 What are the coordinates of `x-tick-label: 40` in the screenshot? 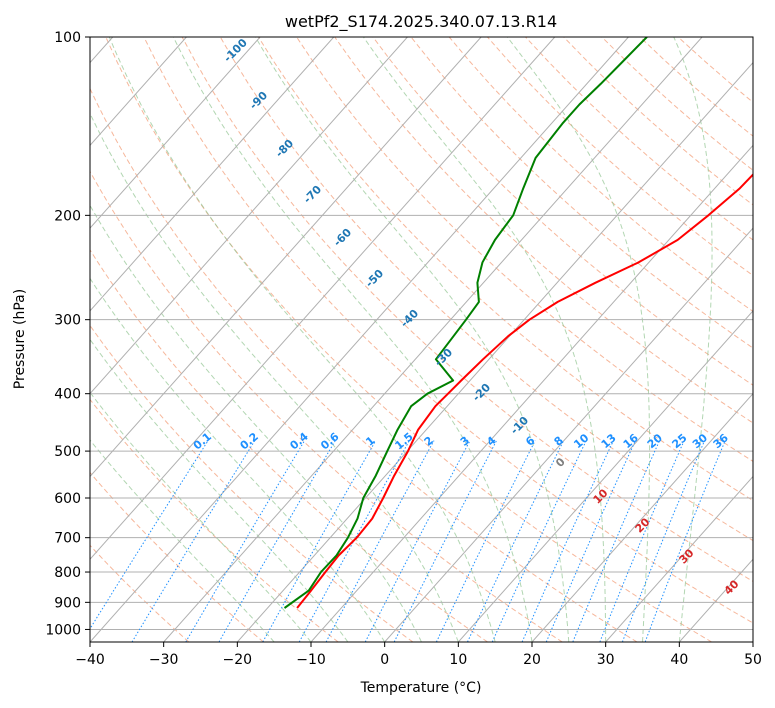 It's located at (679, 660).